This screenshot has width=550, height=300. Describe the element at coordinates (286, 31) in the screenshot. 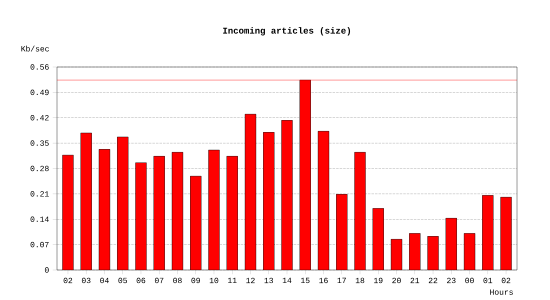

I see `chart-title: Incoming articles (size)` at that location.